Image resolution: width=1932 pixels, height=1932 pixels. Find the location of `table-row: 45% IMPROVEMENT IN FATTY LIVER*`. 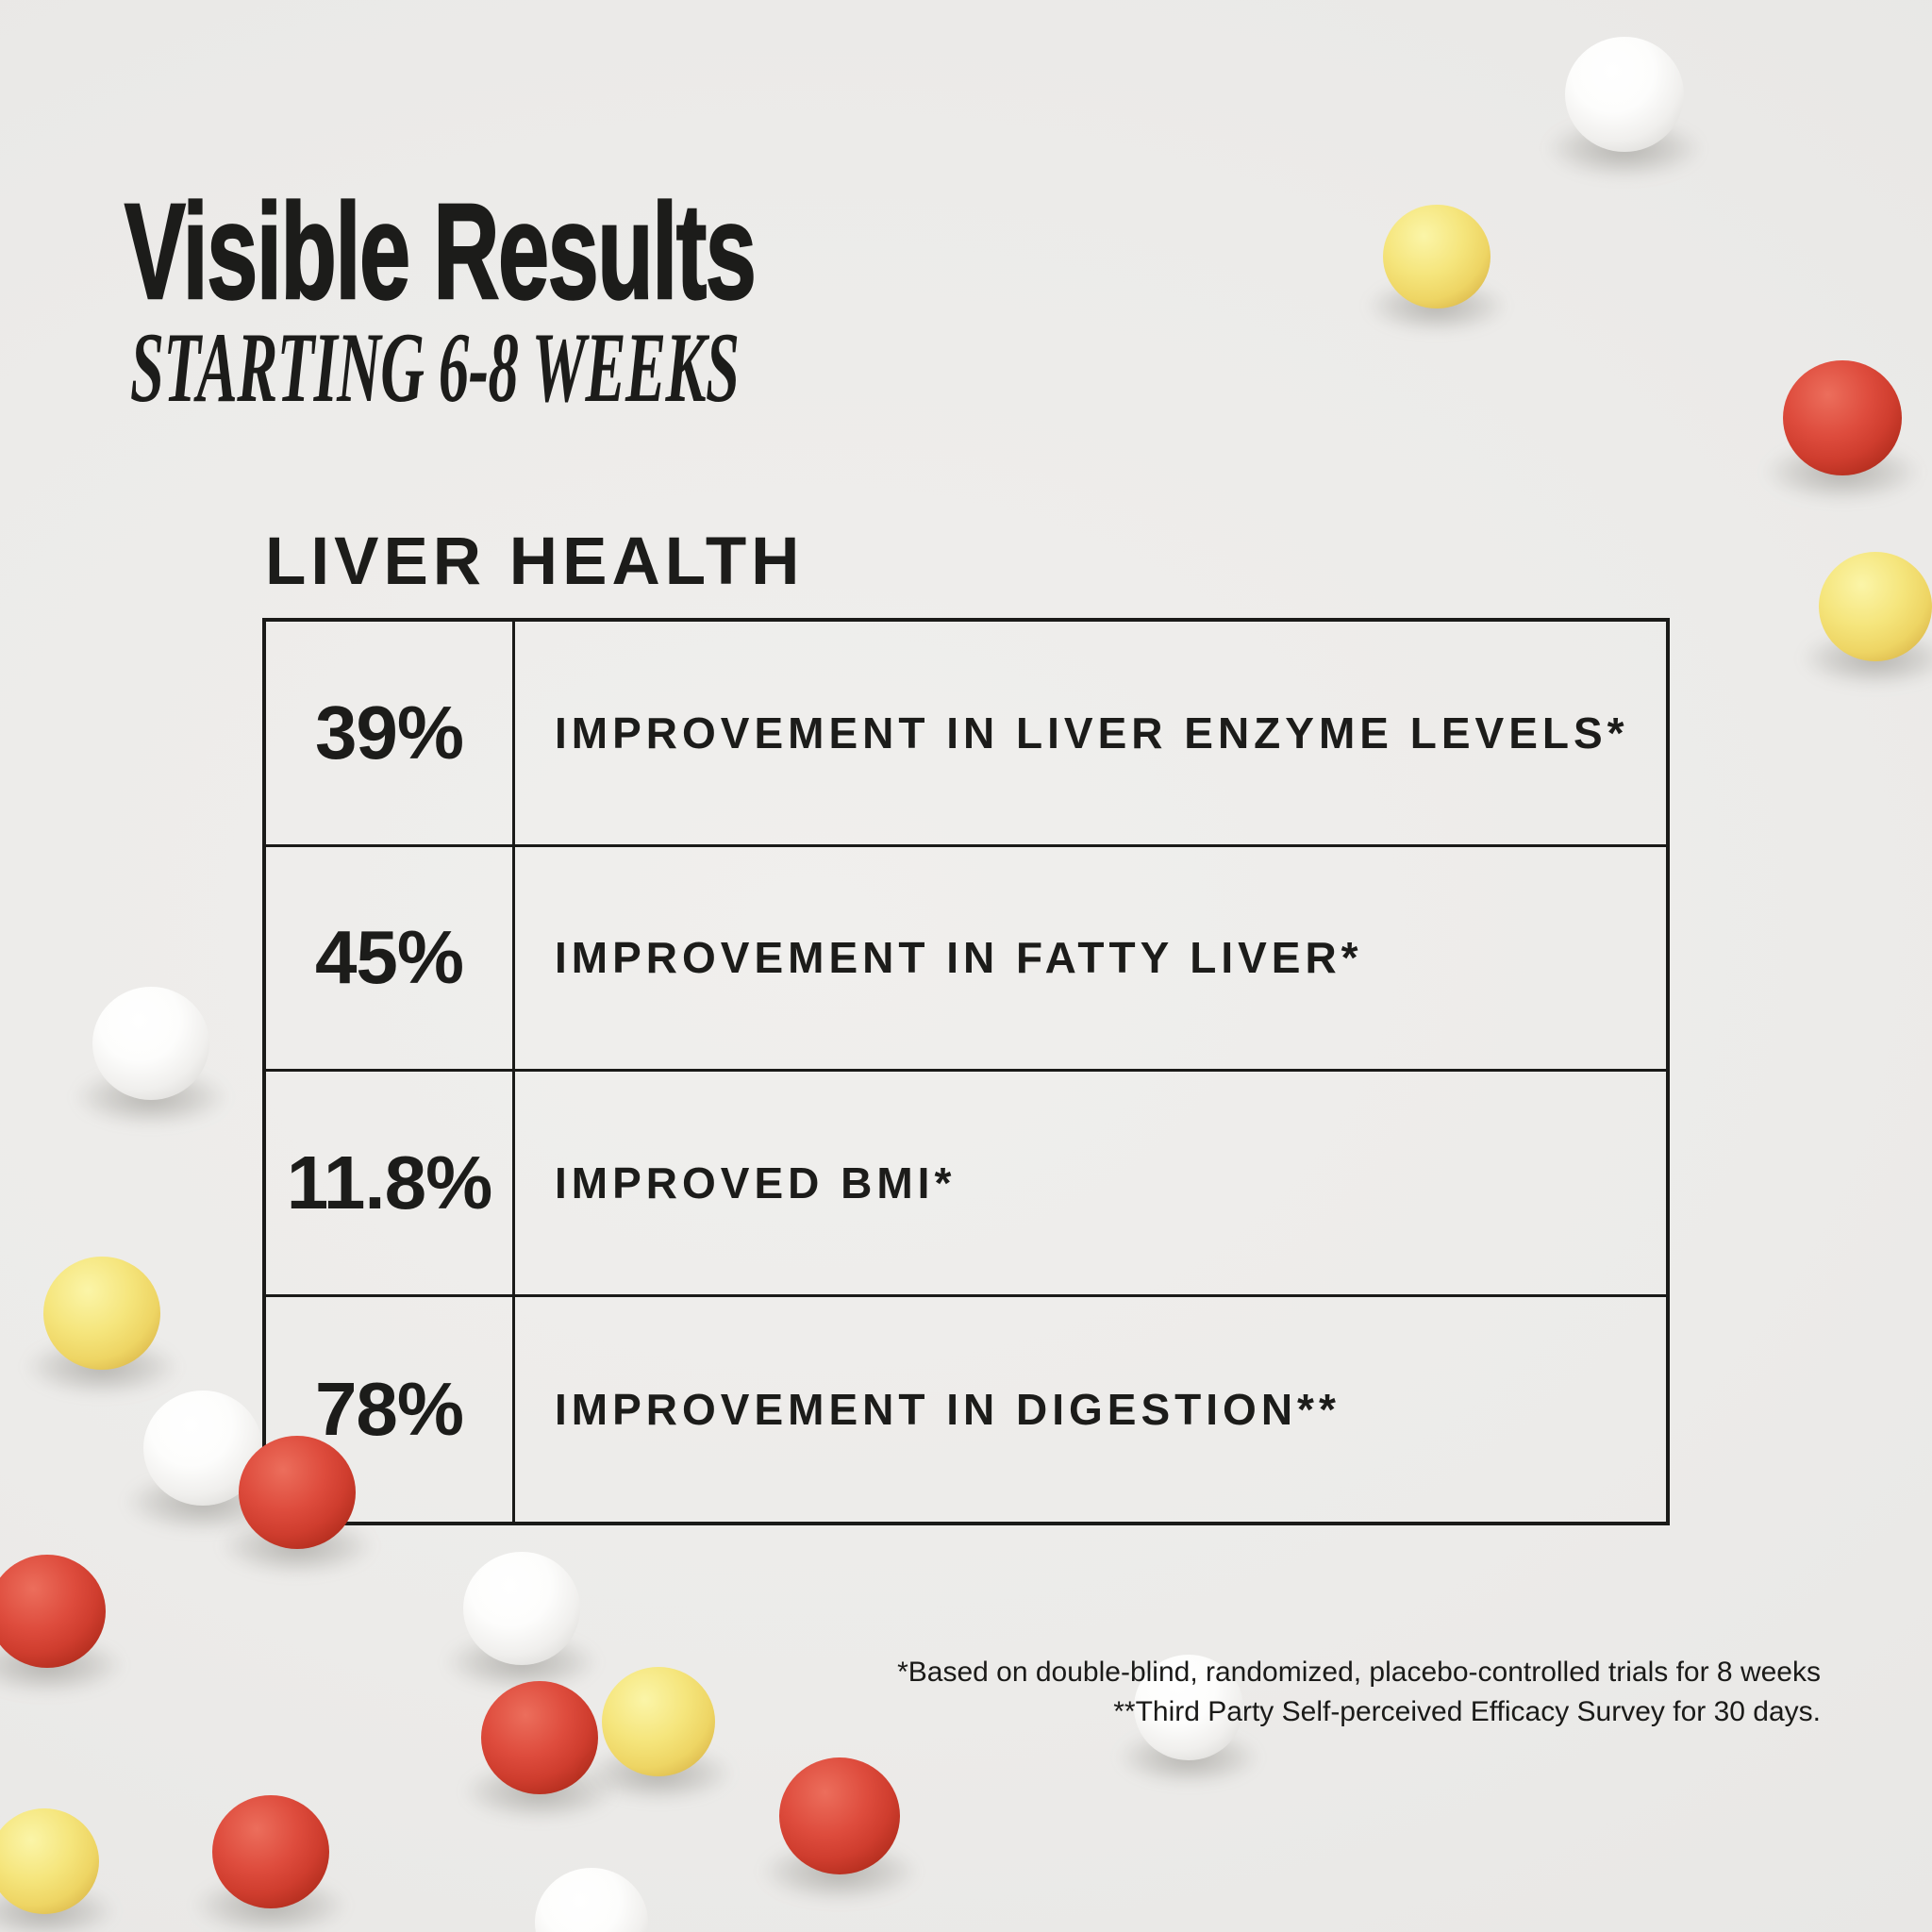

table-row: 45% IMPROVEMENT IN FATTY LIVER* is located at coordinates (966, 959).